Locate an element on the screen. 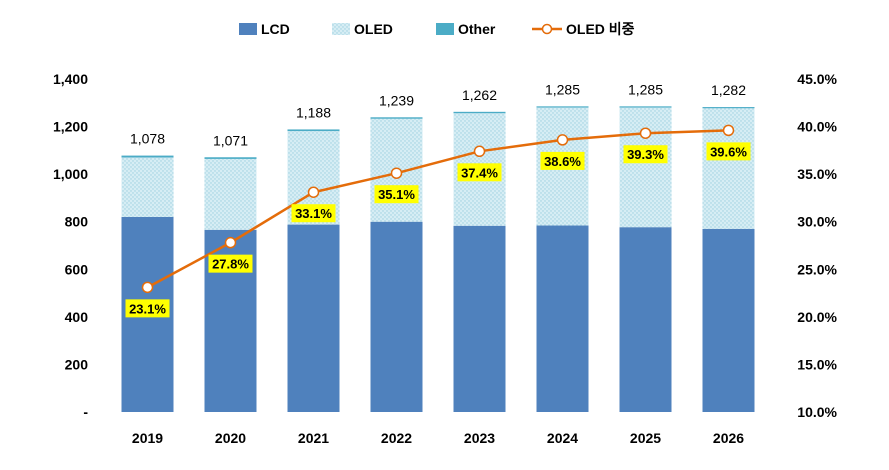  bar-other-2025 is located at coordinates (645, 107).